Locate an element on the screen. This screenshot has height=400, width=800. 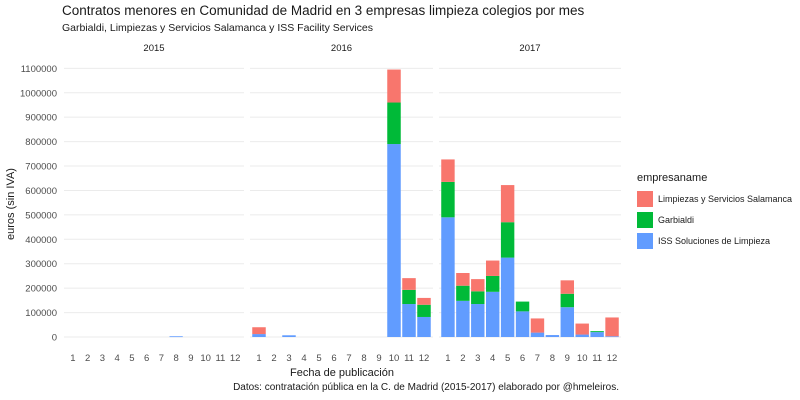
y-tick-label: 0 is located at coordinates (54, 338).